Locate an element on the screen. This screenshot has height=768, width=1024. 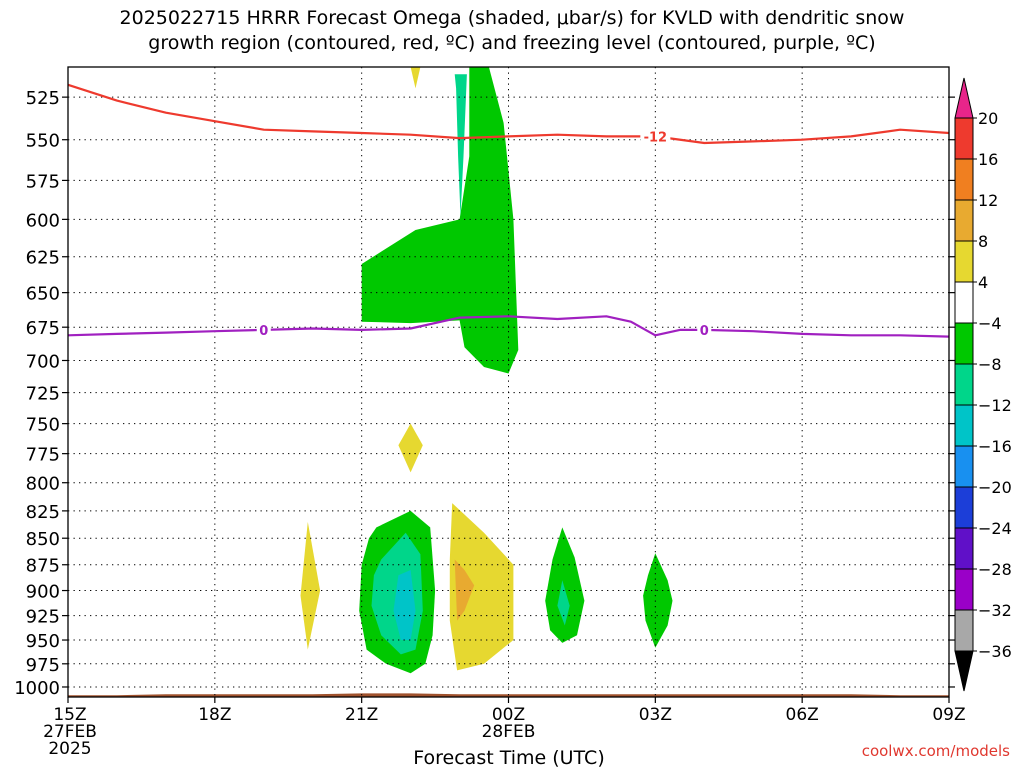
colorbar-label-10: −24 is located at coordinates (995, 528).